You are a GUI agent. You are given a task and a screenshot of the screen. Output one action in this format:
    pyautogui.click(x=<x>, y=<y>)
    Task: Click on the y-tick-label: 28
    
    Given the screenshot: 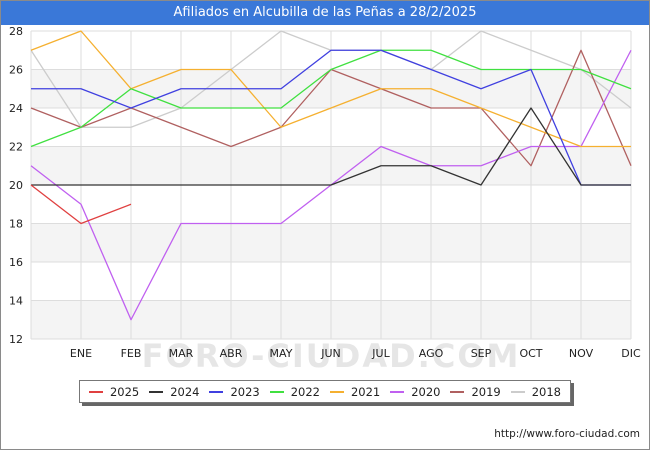 What is the action you would take?
    pyautogui.click(x=16, y=31)
    